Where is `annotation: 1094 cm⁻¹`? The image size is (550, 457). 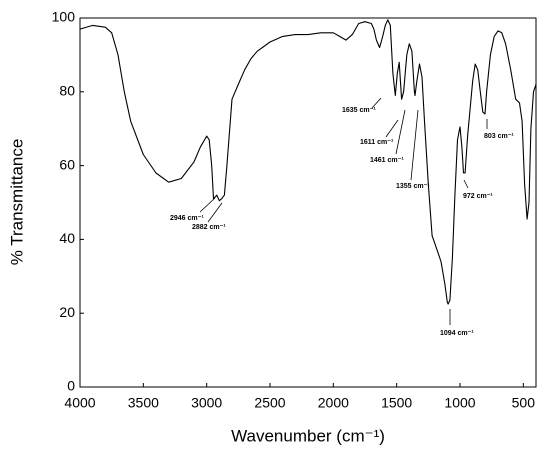 annotation: 1094 cm⁻¹ is located at coordinates (457, 333).